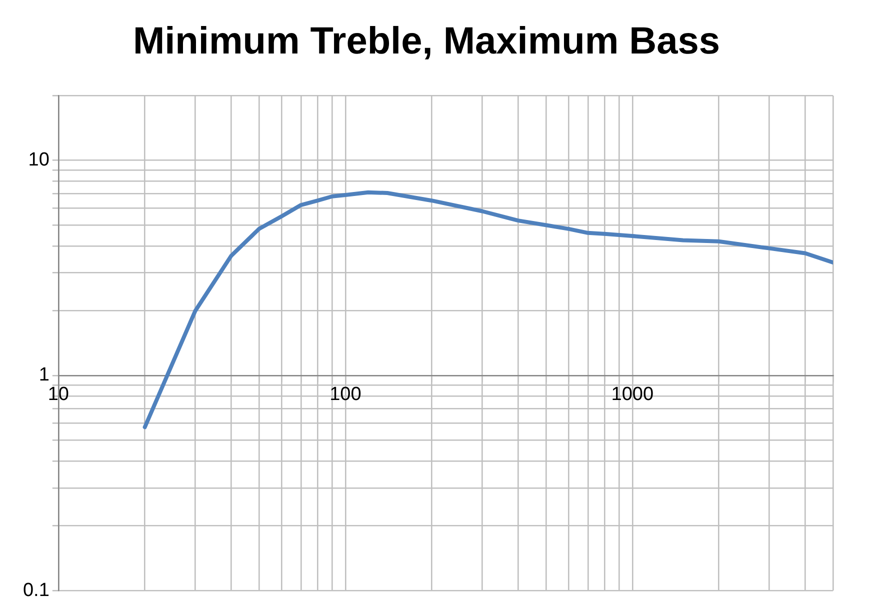 Image resolution: width=881 pixels, height=605 pixels. Describe the element at coordinates (632, 395) in the screenshot. I see `x-tick-label: 1000` at that location.